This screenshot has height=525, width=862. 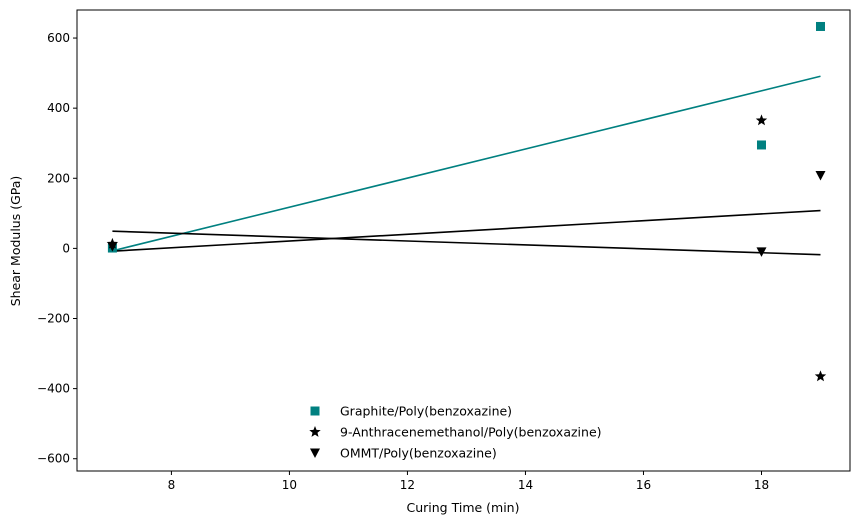 I want to click on y-tick-label: −200, so click(x=53, y=319).